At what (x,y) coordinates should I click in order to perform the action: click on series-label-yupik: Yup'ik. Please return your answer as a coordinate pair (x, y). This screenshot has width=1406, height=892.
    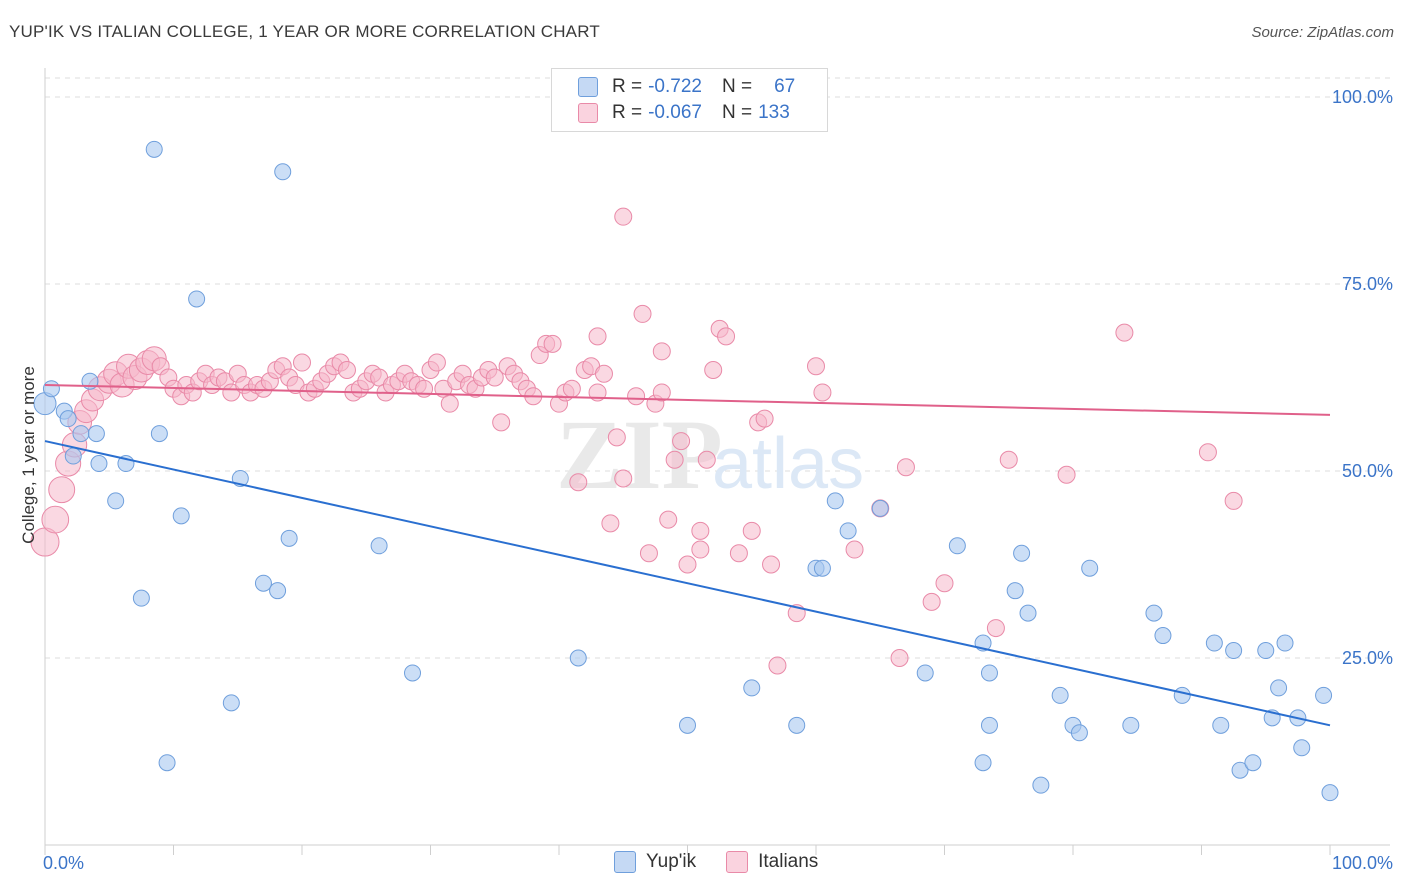
    Looking at the image, I should click on (671, 861).